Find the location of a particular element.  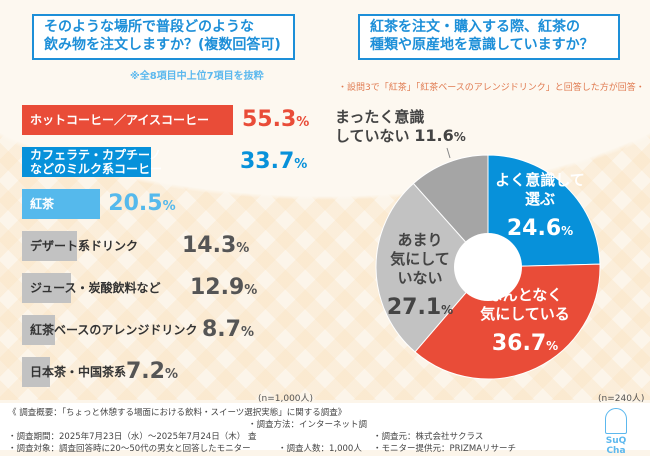

pie-value: 24.6 is located at coordinates (534, 228).